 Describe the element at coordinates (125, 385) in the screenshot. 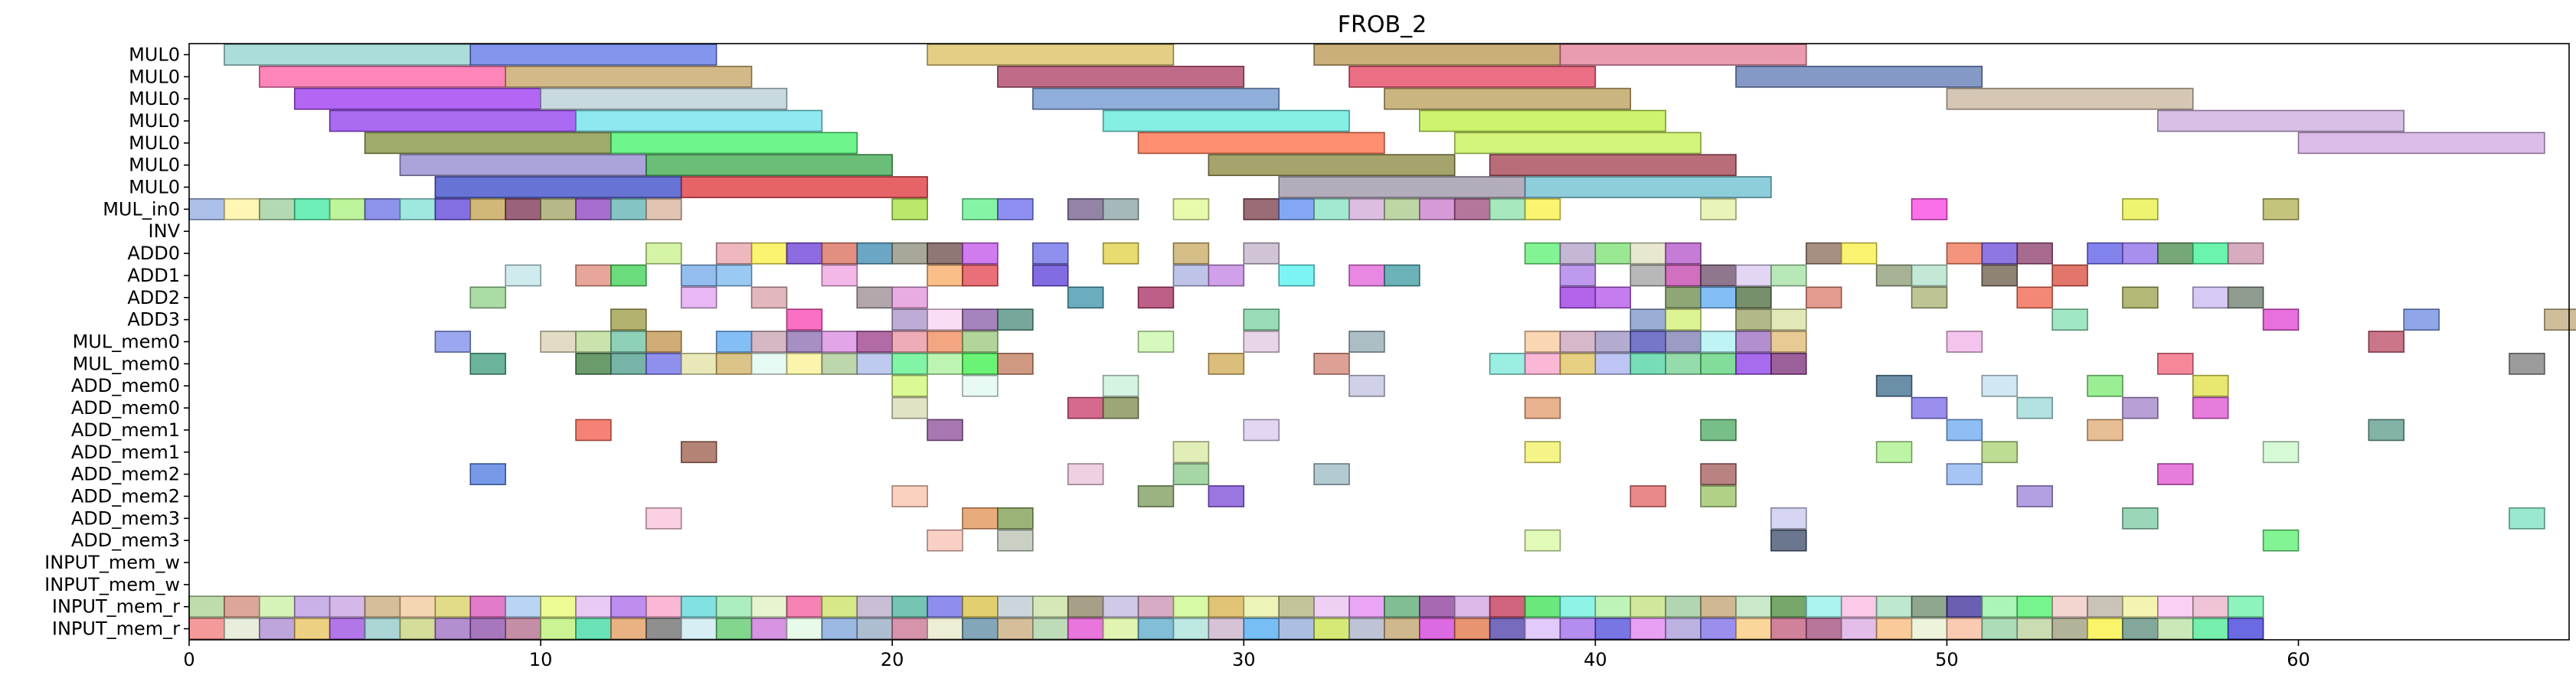

I see `y-tick-label: ADD_mem0` at that location.